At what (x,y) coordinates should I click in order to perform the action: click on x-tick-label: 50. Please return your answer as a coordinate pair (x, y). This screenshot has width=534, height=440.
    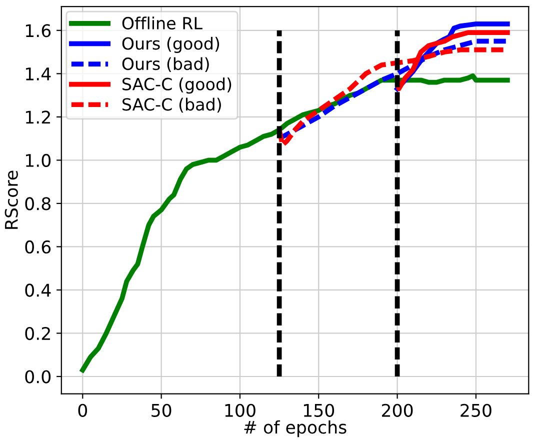
    Looking at the image, I should click on (162, 410).